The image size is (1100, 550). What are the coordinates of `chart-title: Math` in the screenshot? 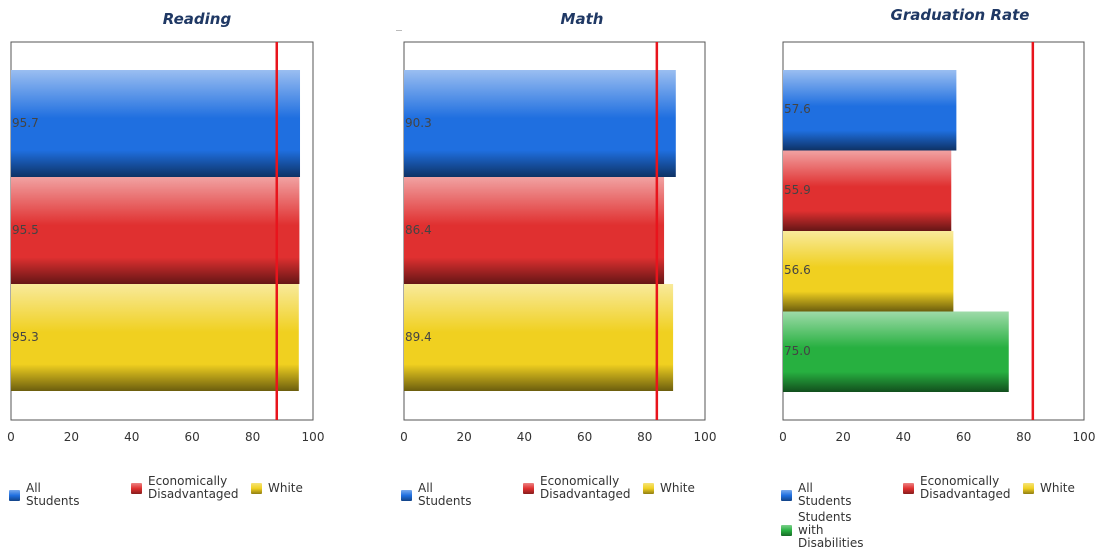 It's located at (582, 19).